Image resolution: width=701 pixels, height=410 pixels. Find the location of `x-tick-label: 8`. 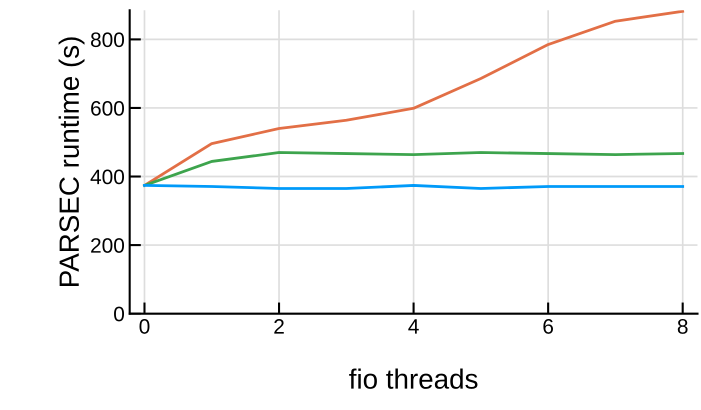

x-tick-label: 8 is located at coordinates (683, 326).